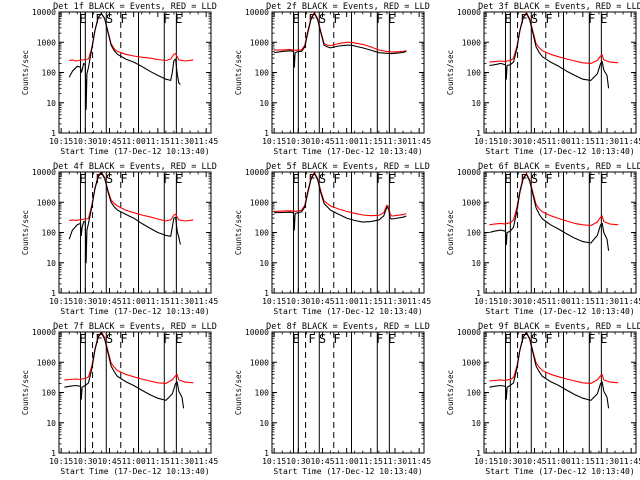  I want to click on panel-title: Det 7f BLACK = Events, RED = LLD, so click(135, 327).